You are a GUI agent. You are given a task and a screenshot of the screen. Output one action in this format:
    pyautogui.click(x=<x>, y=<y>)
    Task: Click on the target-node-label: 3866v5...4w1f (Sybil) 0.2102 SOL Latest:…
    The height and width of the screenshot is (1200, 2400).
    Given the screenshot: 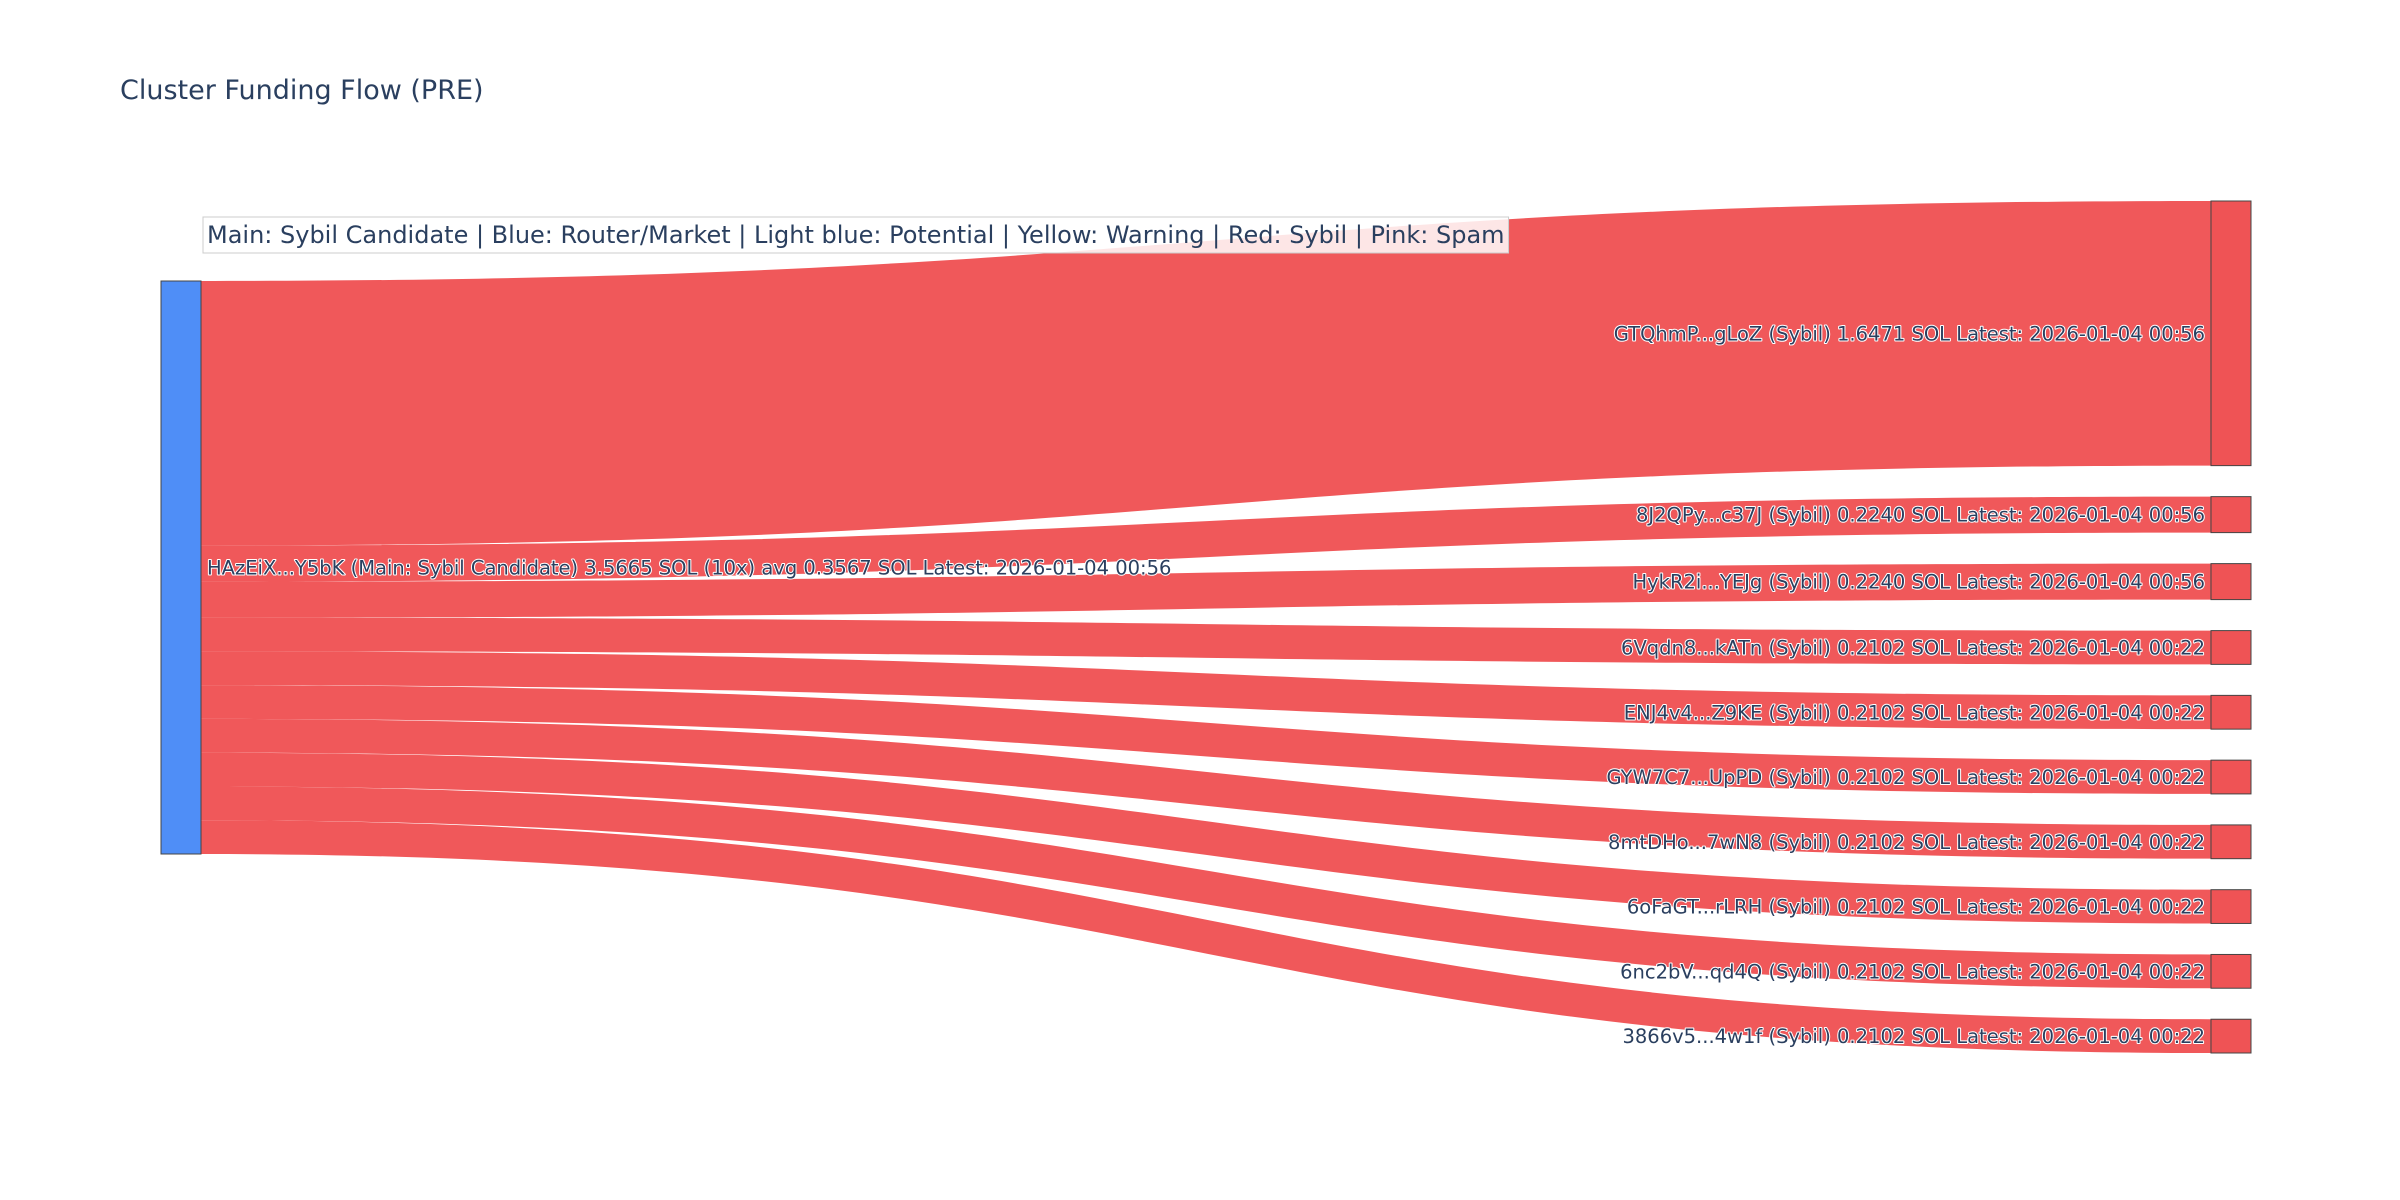 What is the action you would take?
    pyautogui.click(x=1913, y=1036)
    